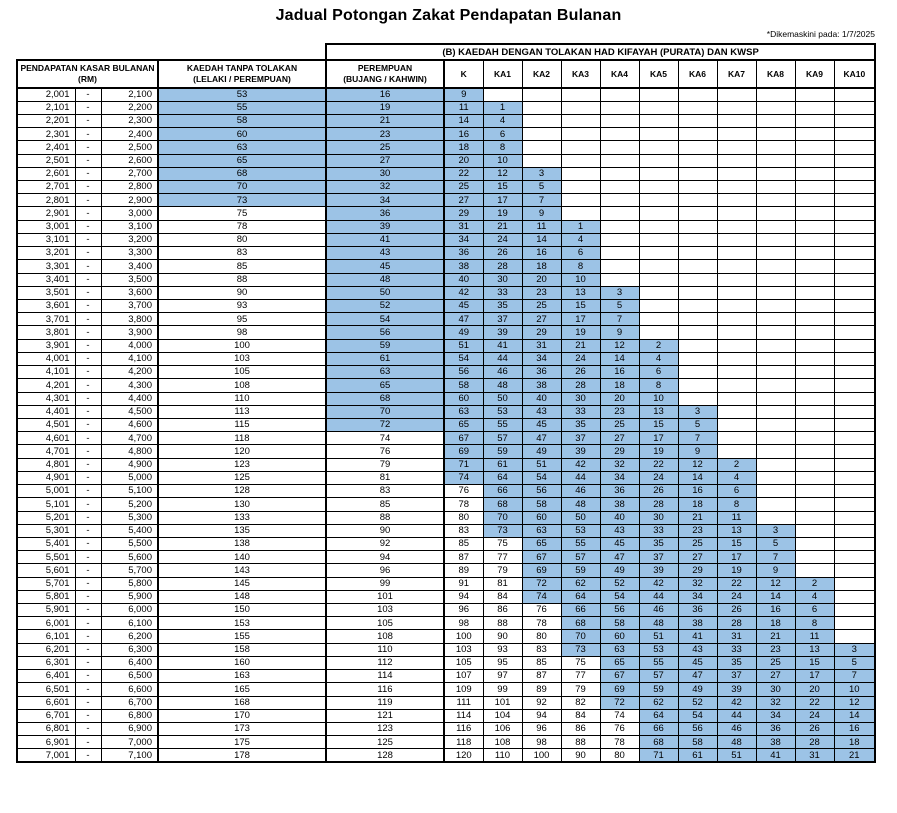  I want to click on value-cell: 14, so click(697, 478).